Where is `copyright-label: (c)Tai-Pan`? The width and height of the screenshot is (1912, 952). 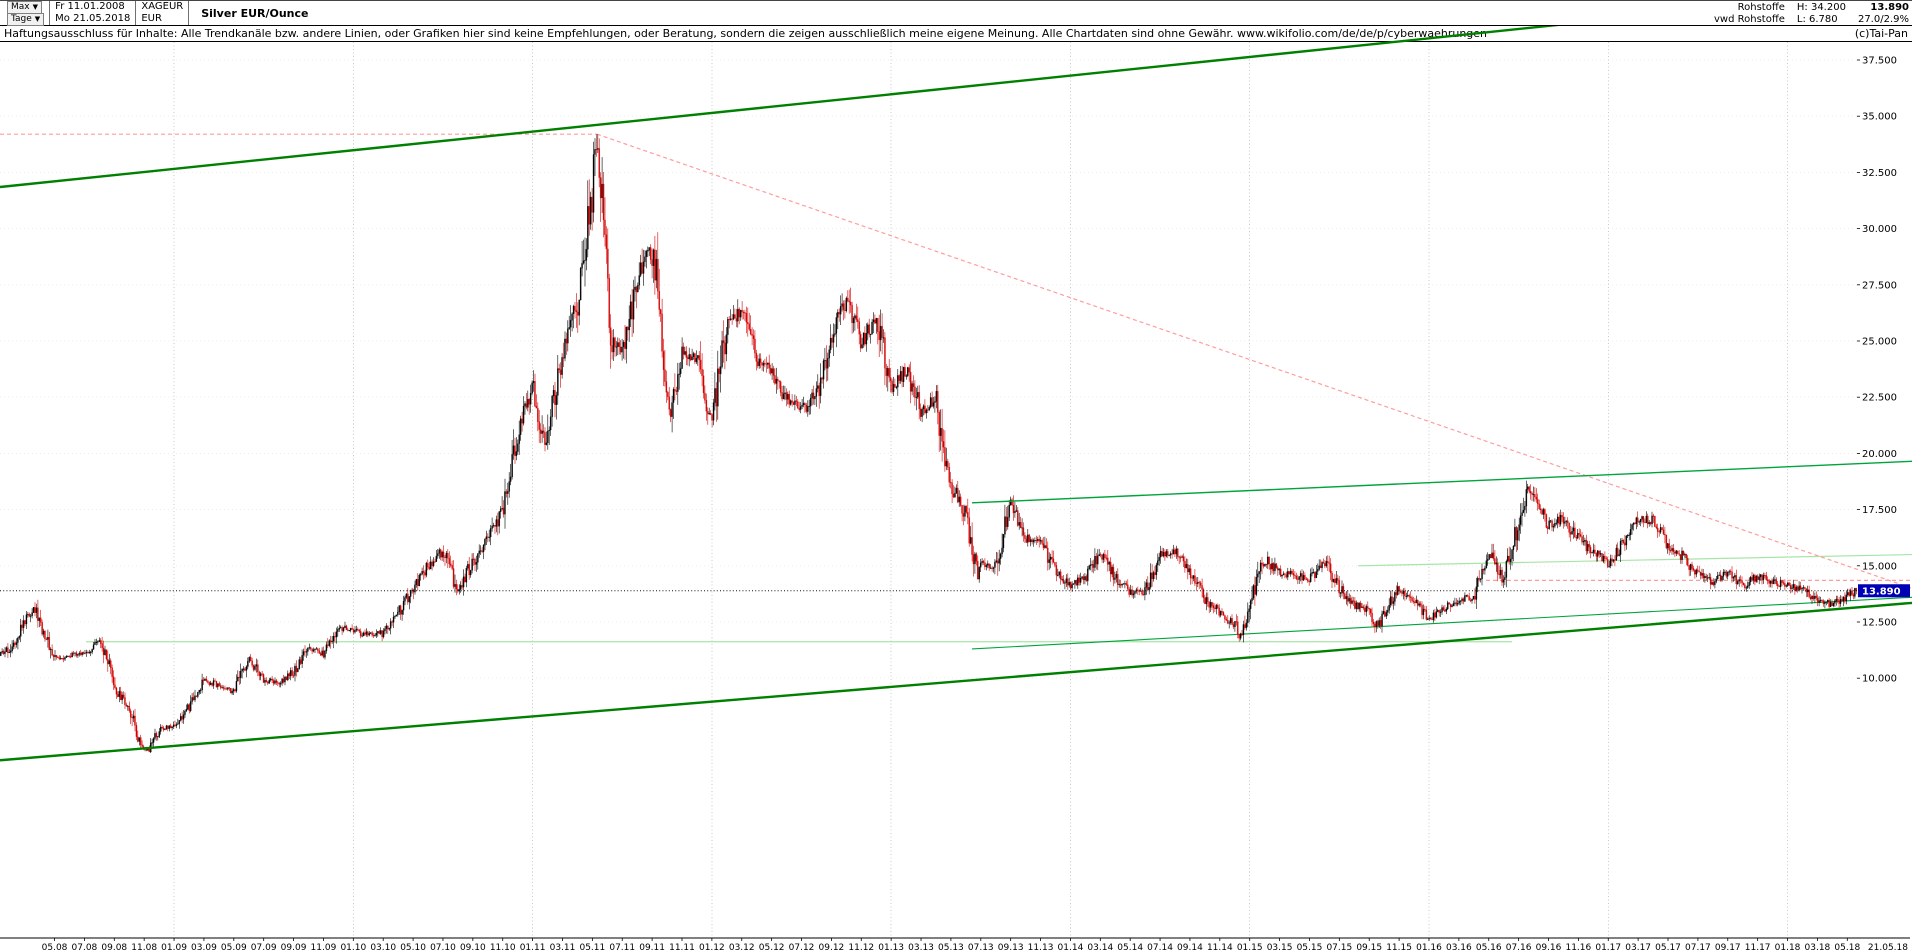
copyright-label: (c)Tai-Pan is located at coordinates (1881, 33).